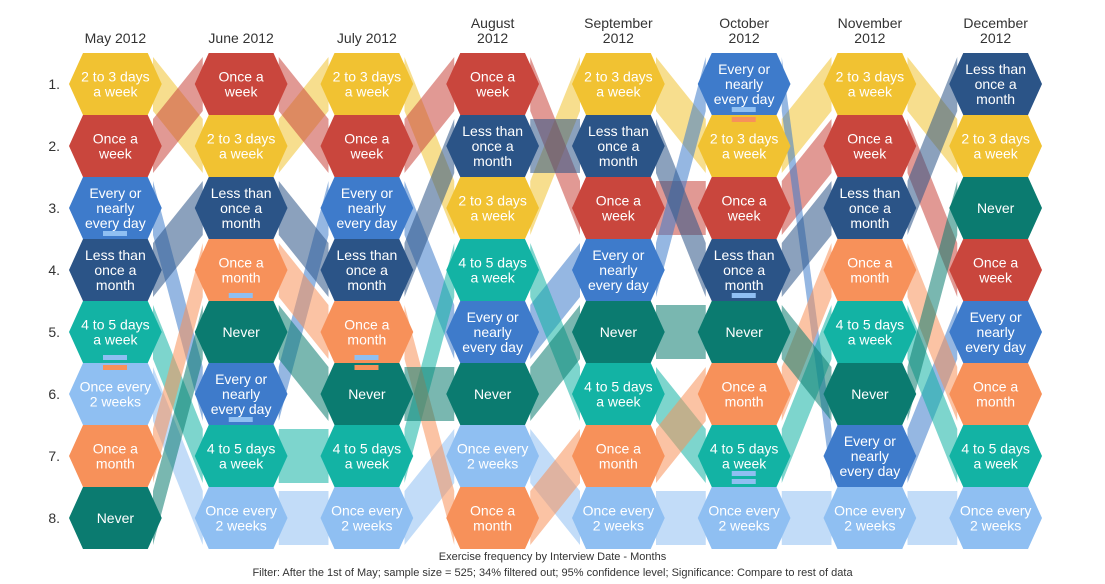 The image size is (1105, 584). Describe the element at coordinates (54, 456) in the screenshot. I see `rank-label: 7.` at that location.